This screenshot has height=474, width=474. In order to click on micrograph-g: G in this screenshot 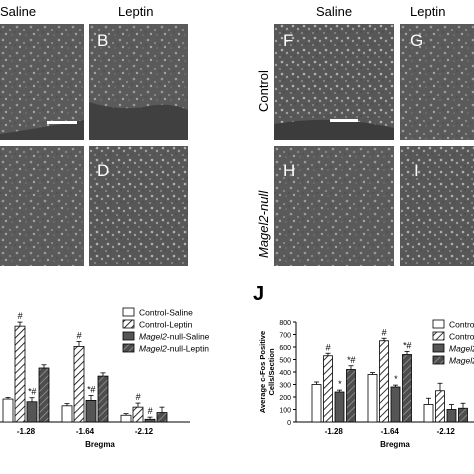, I will do `click(437, 82)`.